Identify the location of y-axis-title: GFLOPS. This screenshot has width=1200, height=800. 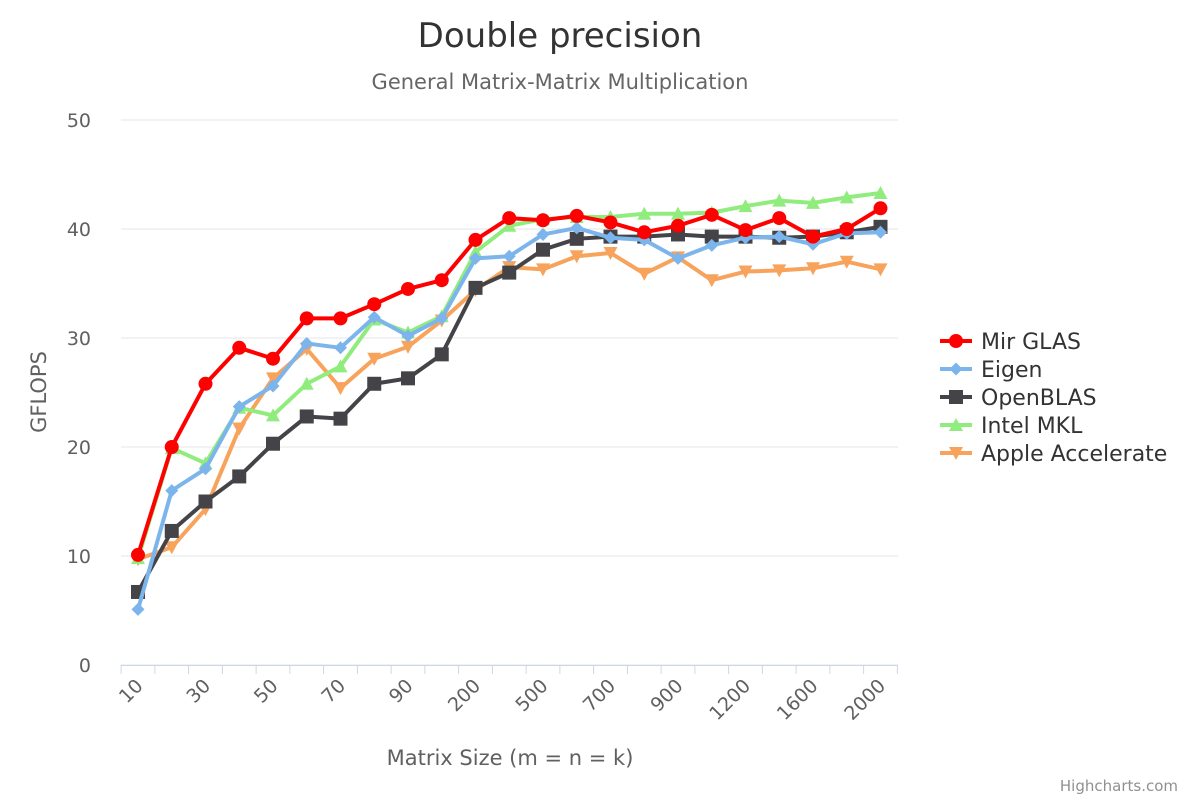
(39, 392).